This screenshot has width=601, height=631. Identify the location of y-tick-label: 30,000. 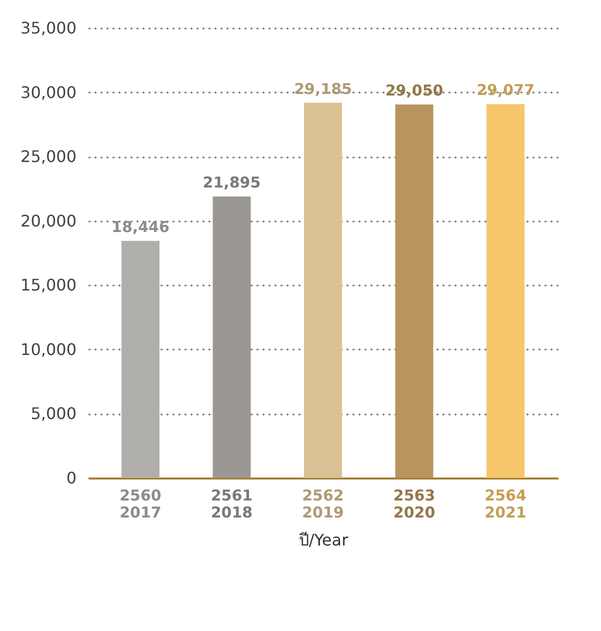
(48, 92).